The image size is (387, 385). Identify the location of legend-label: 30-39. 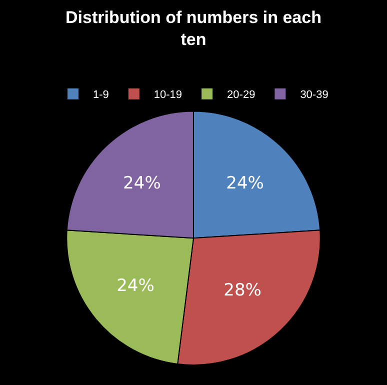
(314, 95).